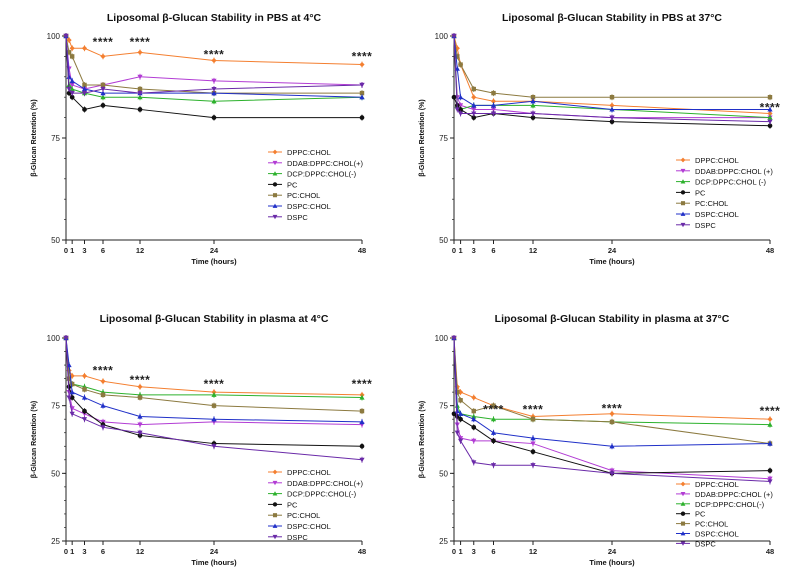  I want to click on legend-item: DSPC:CHOL, so click(299, 206).